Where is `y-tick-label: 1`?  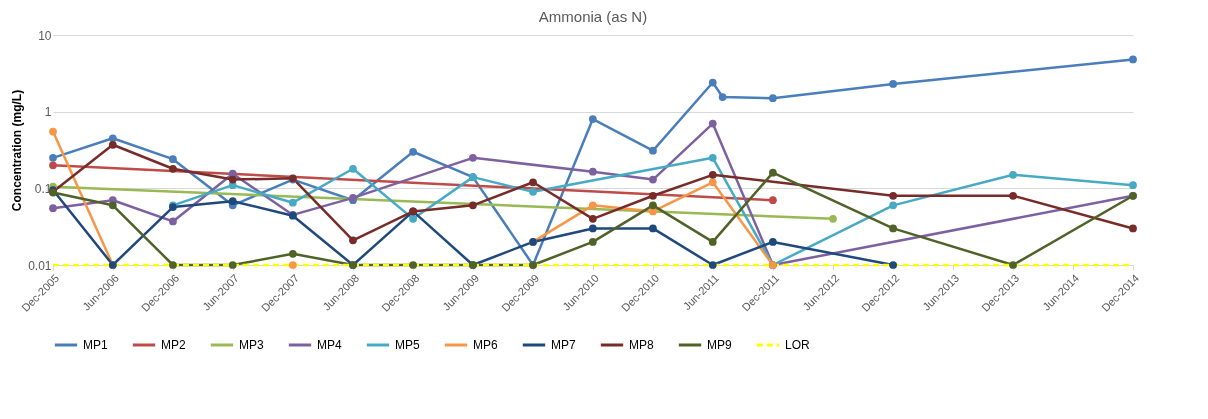
y-tick-label: 1 is located at coordinates (48, 112).